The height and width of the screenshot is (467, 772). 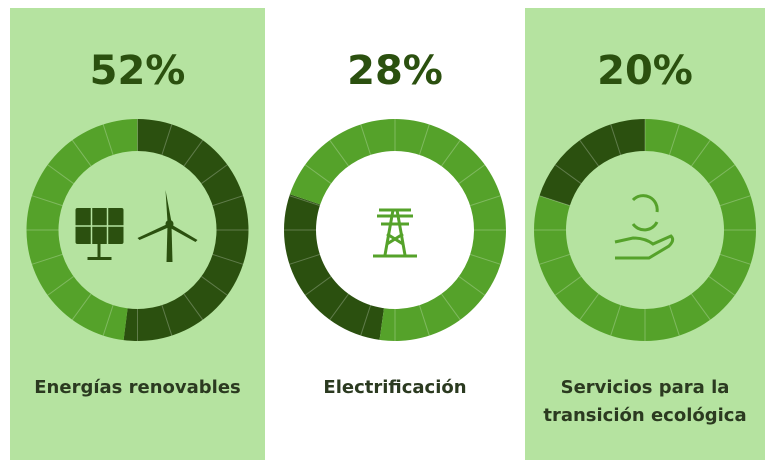 I want to click on percentage-label: 28%, so click(x=395, y=71).